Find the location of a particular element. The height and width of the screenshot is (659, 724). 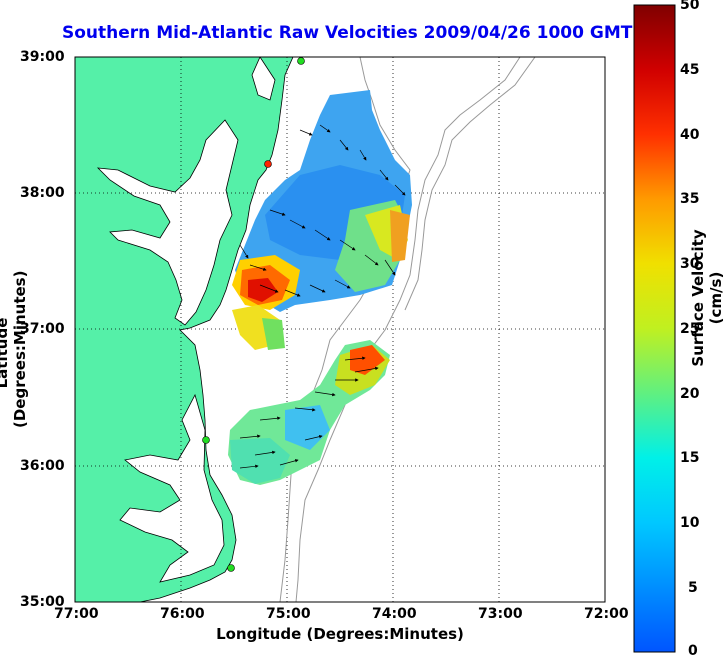

velocity-field-north is located at coordinates (322, 220).